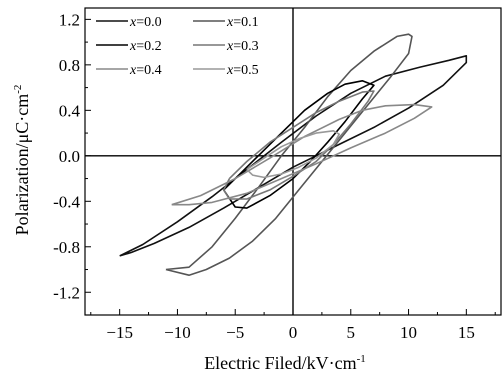  I want to click on y-tick-label: -0.4, so click(66, 201).